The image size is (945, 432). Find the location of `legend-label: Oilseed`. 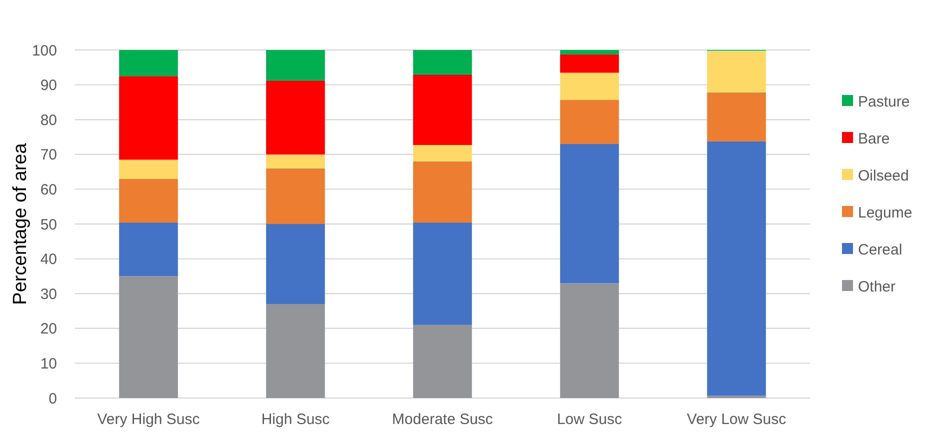

legend-label: Oilseed is located at coordinates (883, 175).